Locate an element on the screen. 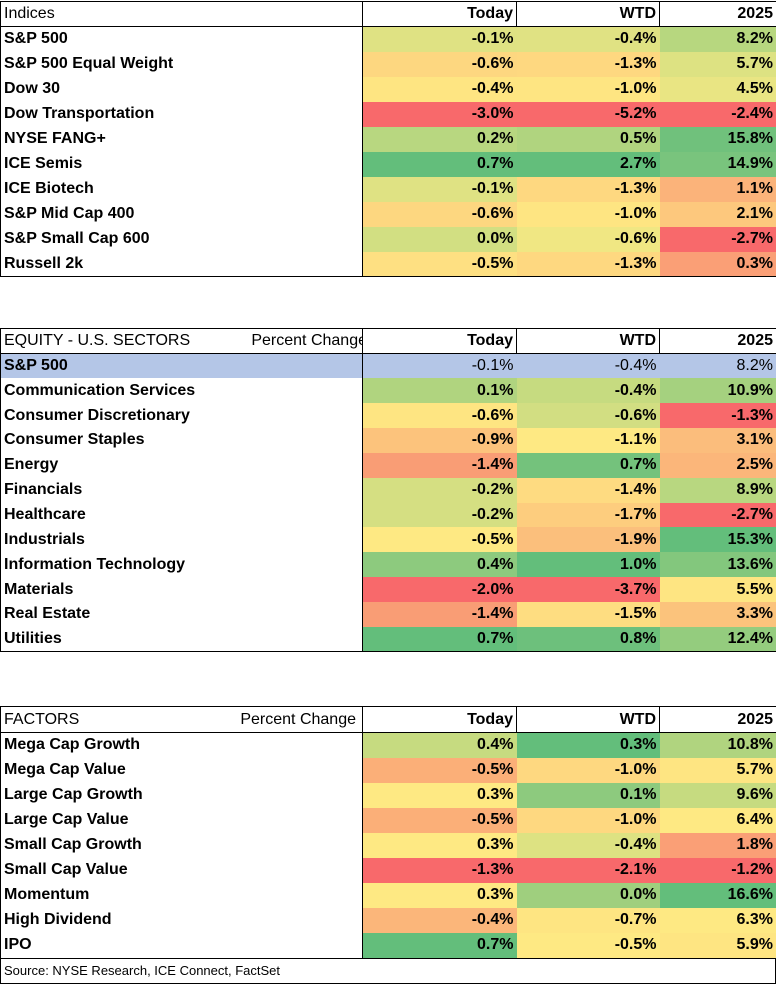 Image resolution: width=776 pixels, height=985 pixels. factors-row-wtd: 0.3% is located at coordinates (588, 745).